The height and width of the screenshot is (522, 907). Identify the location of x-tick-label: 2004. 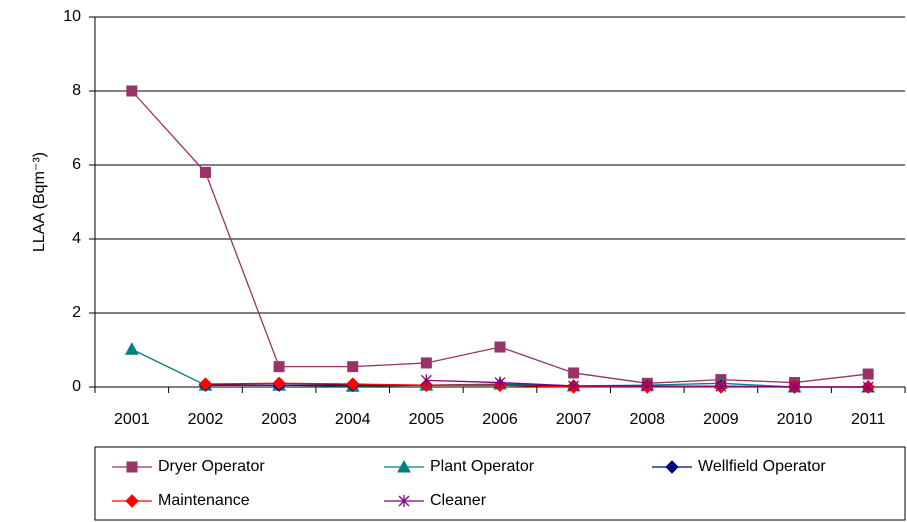
(353, 419).